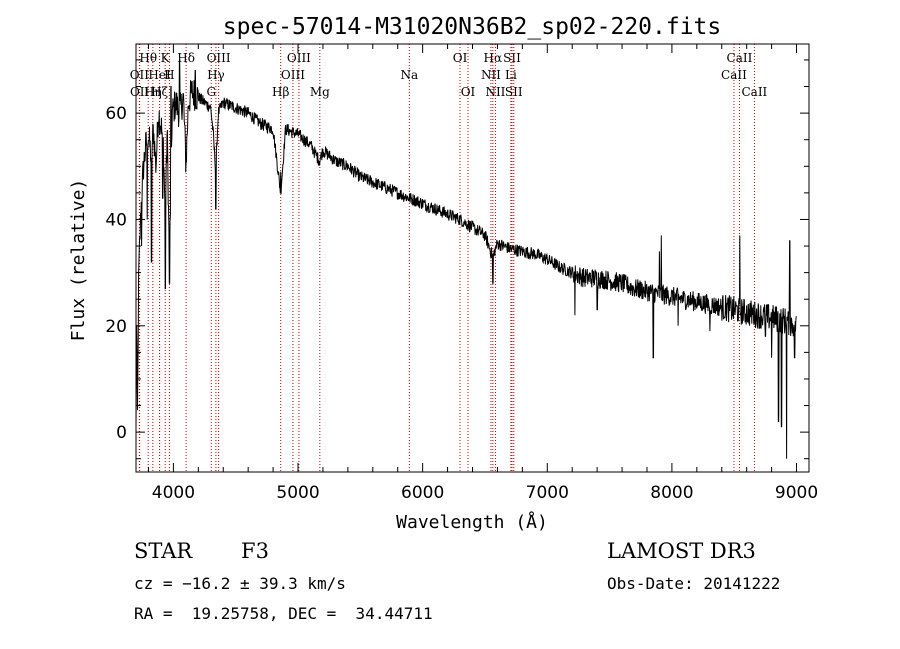 This screenshot has height=649, width=900. Describe the element at coordinates (78, 260) in the screenshot. I see `y-axis-label: Flux (relative)` at that location.